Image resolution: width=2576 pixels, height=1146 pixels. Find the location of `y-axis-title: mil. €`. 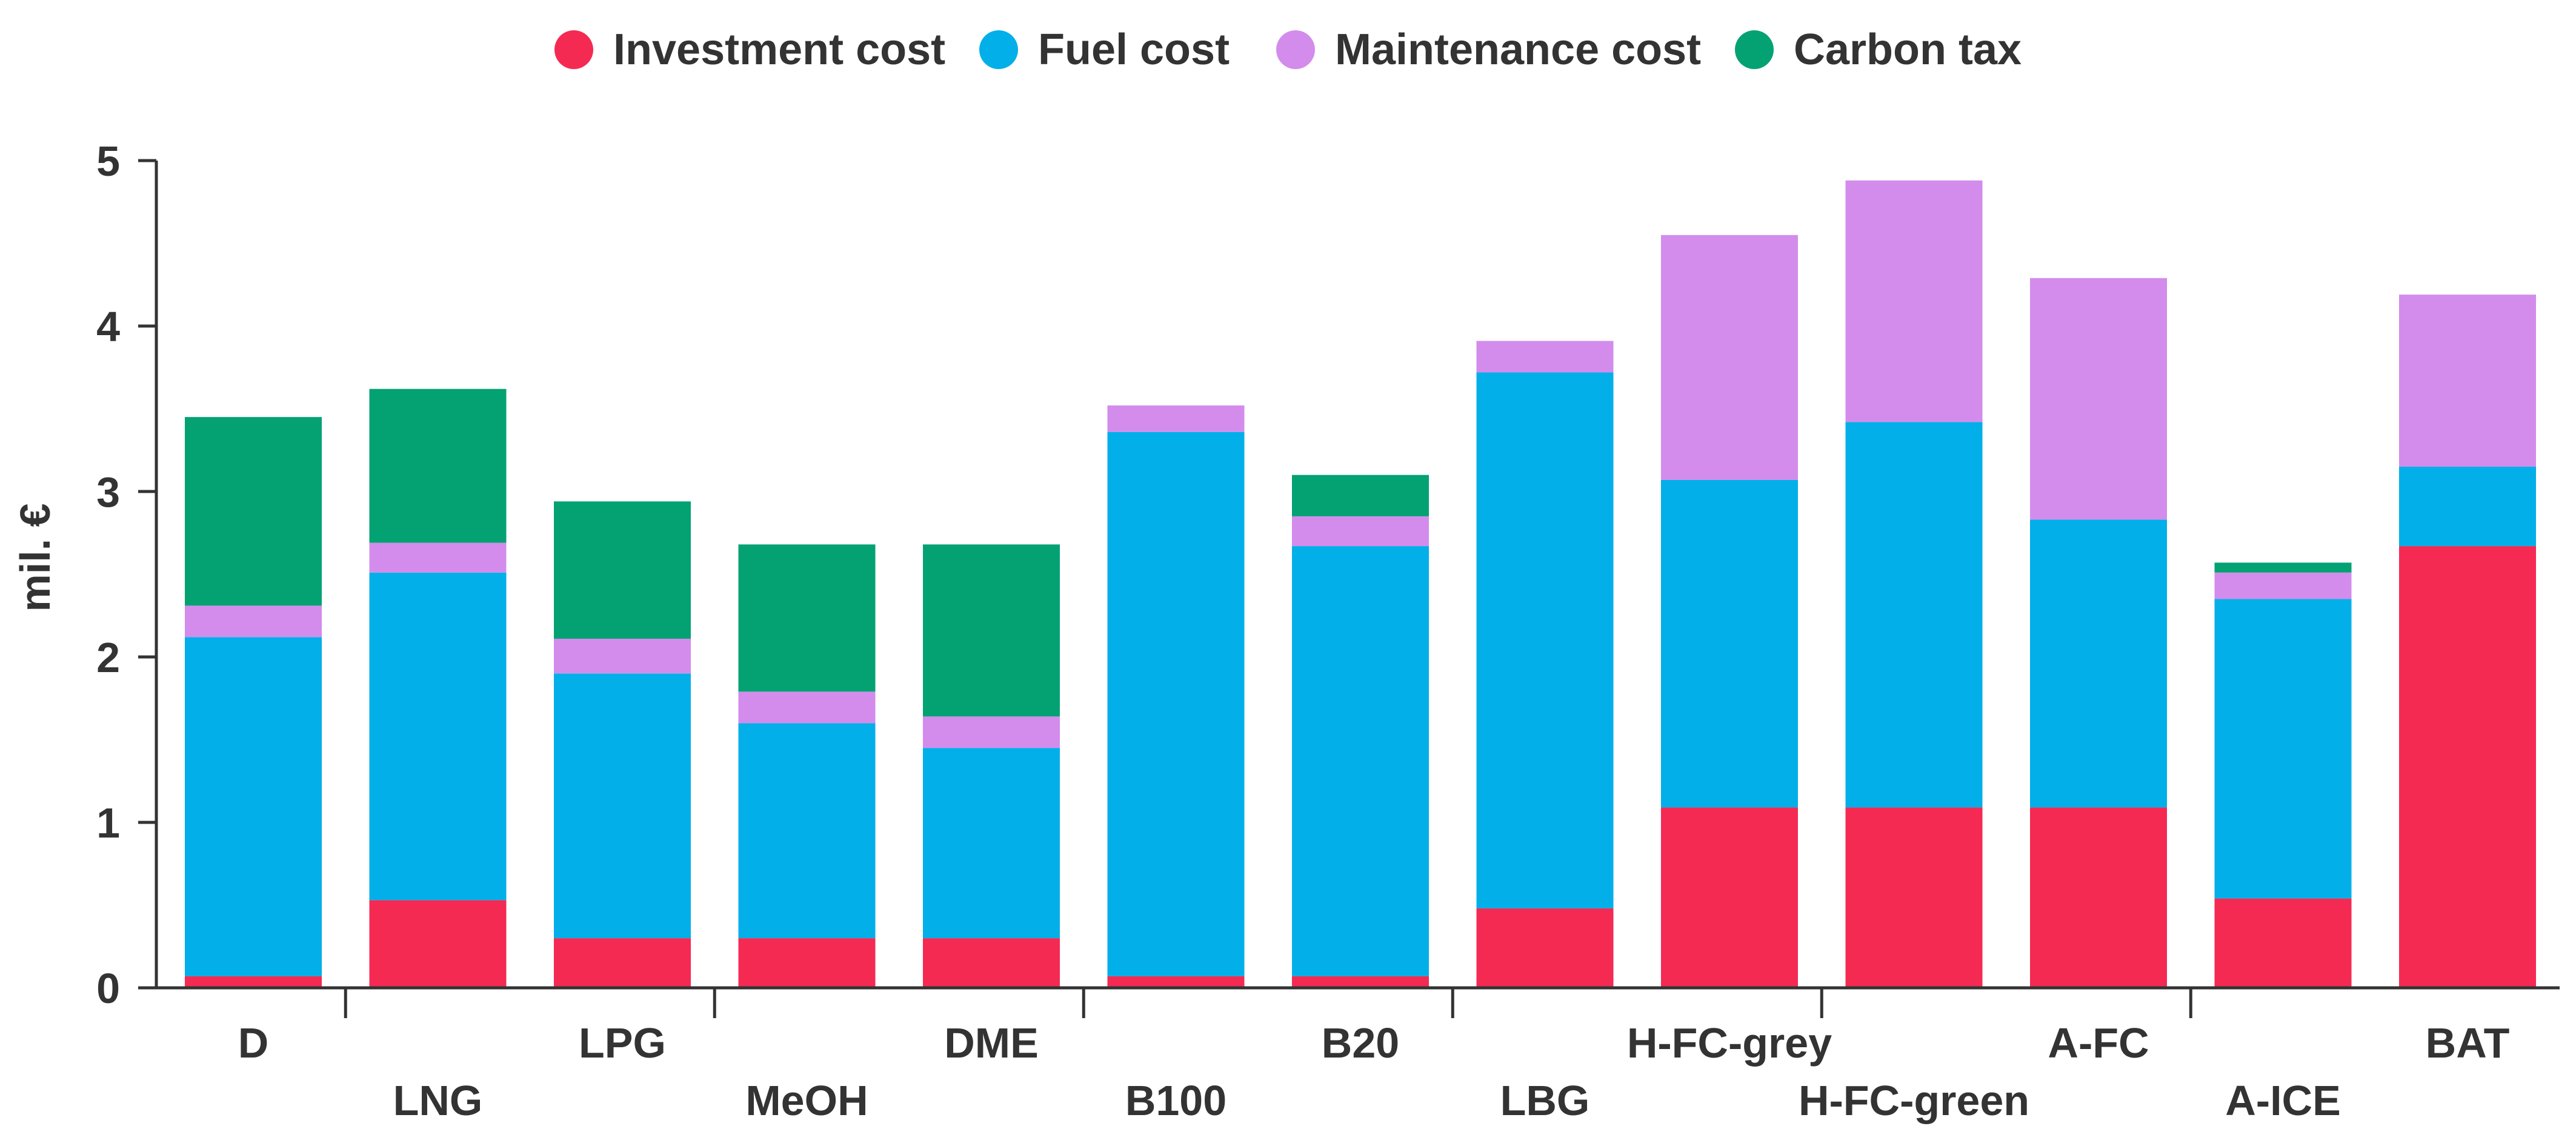

y-axis-title: mil. € is located at coordinates (35, 558).